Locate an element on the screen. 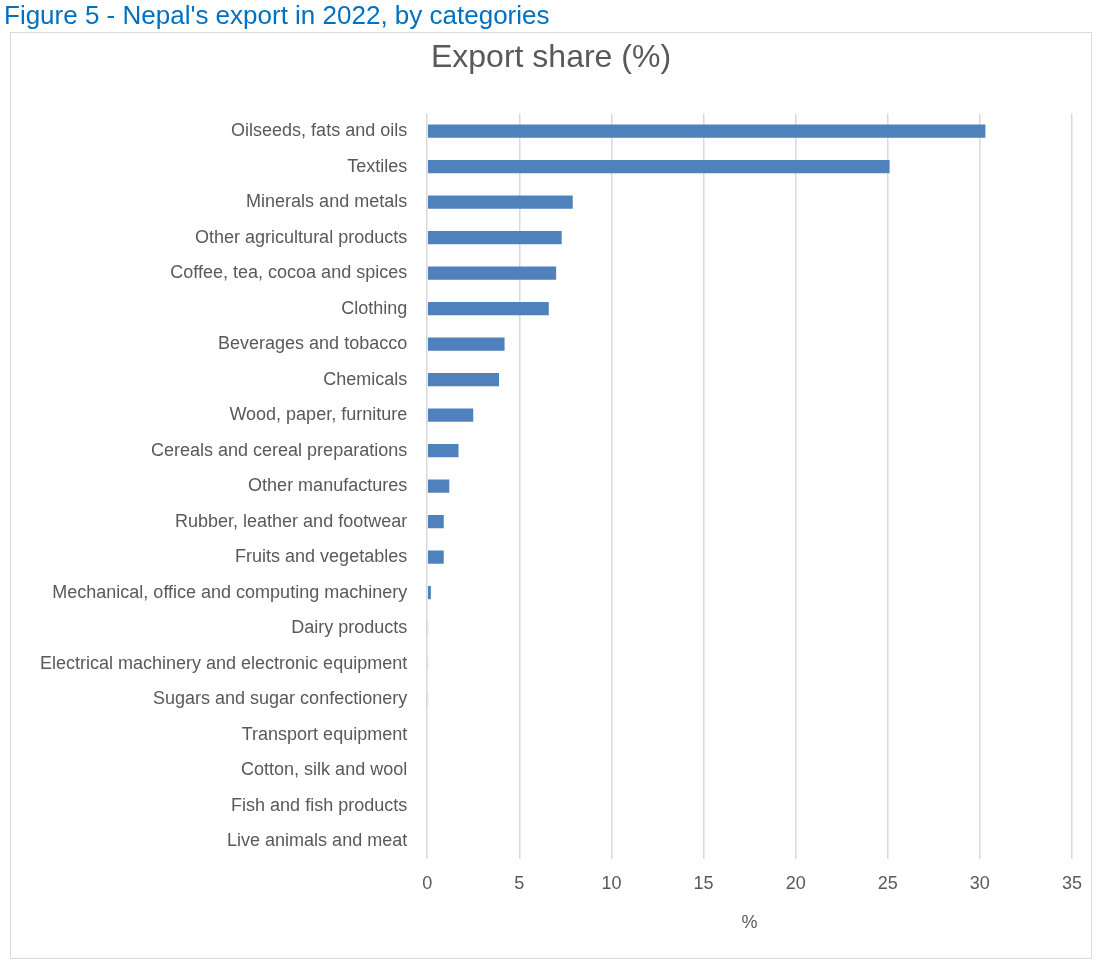 Image resolution: width=1096 pixels, height=963 pixels. caption: Figure 5 - Nepal's export in 2022, by categories is located at coordinates (276, 15).